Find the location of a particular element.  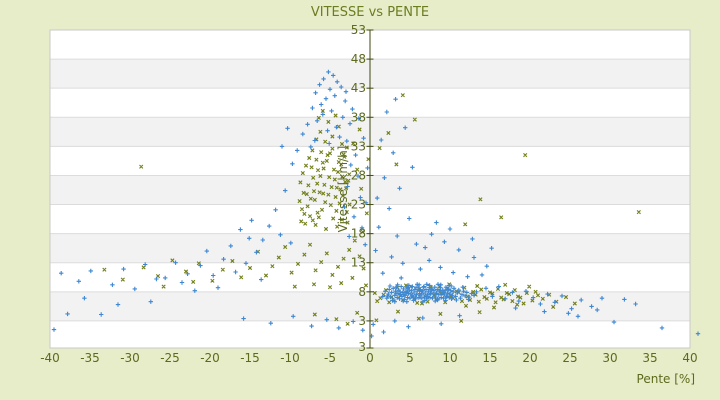

svg-text: 33 is located at coordinates (358, 146).